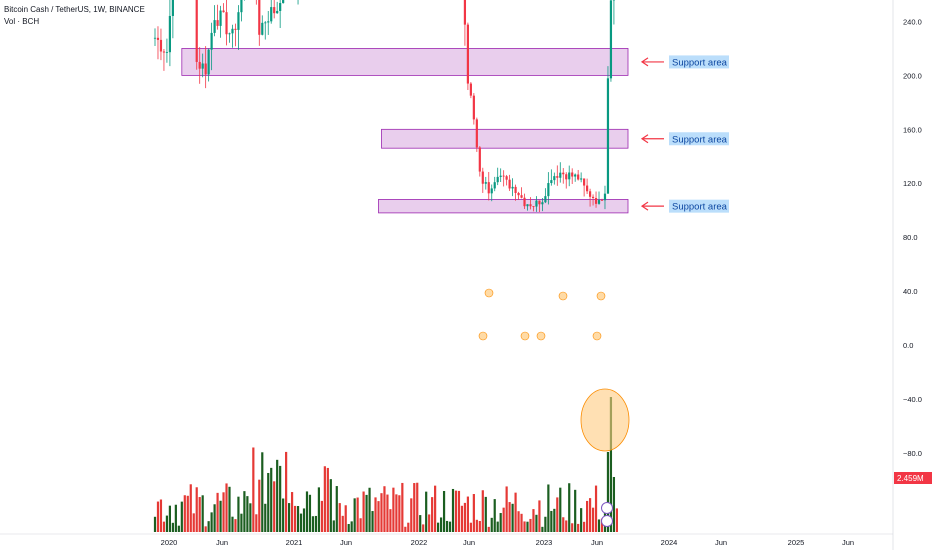 This screenshot has width=932, height=550. Describe the element at coordinates (910, 478) in the screenshot. I see `volume-badge-value: 2.459M` at that location.